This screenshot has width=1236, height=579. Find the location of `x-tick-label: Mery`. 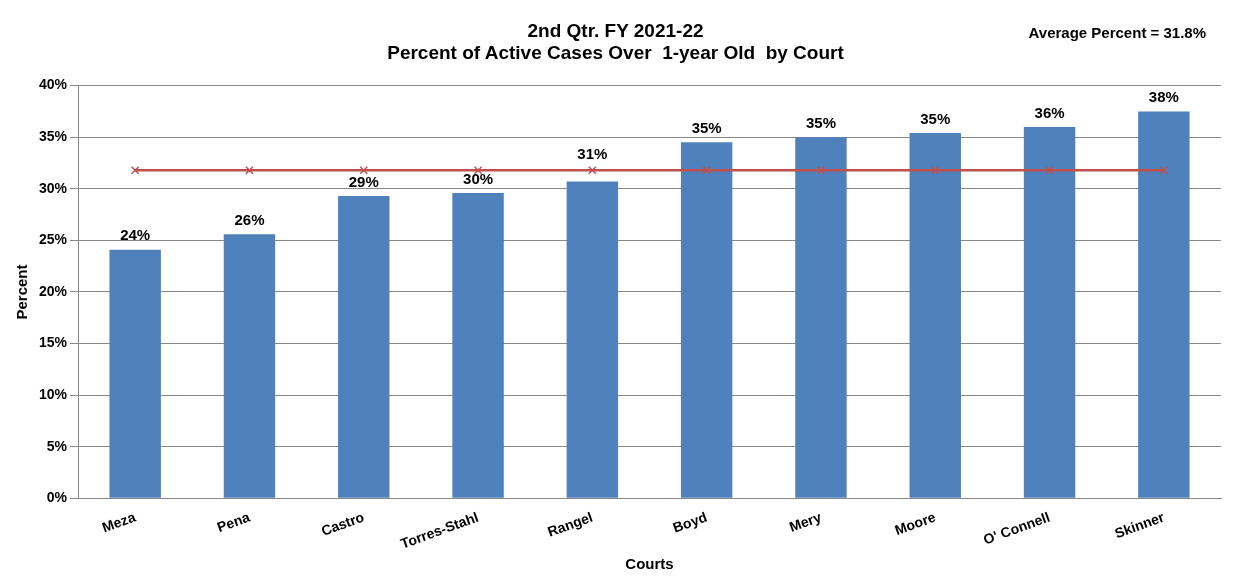

x-tick-label: Mery is located at coordinates (805, 521).